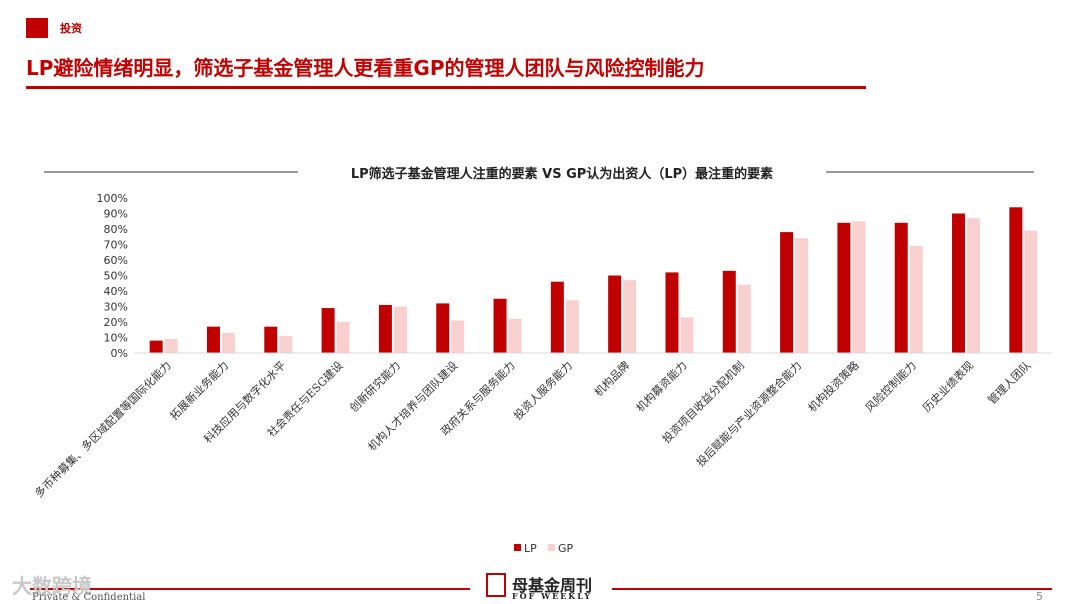 This screenshot has width=1080, height=604. I want to click on x-category-label: 创新研究能力, so click(374, 386).